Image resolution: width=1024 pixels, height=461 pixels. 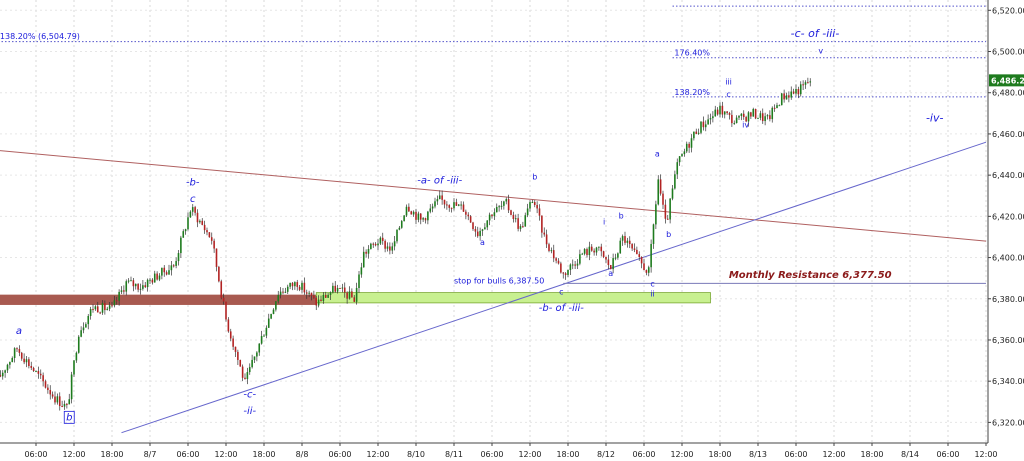 I want to click on annotation-label: Monthly Resistance 6,377.50, so click(x=810, y=275).